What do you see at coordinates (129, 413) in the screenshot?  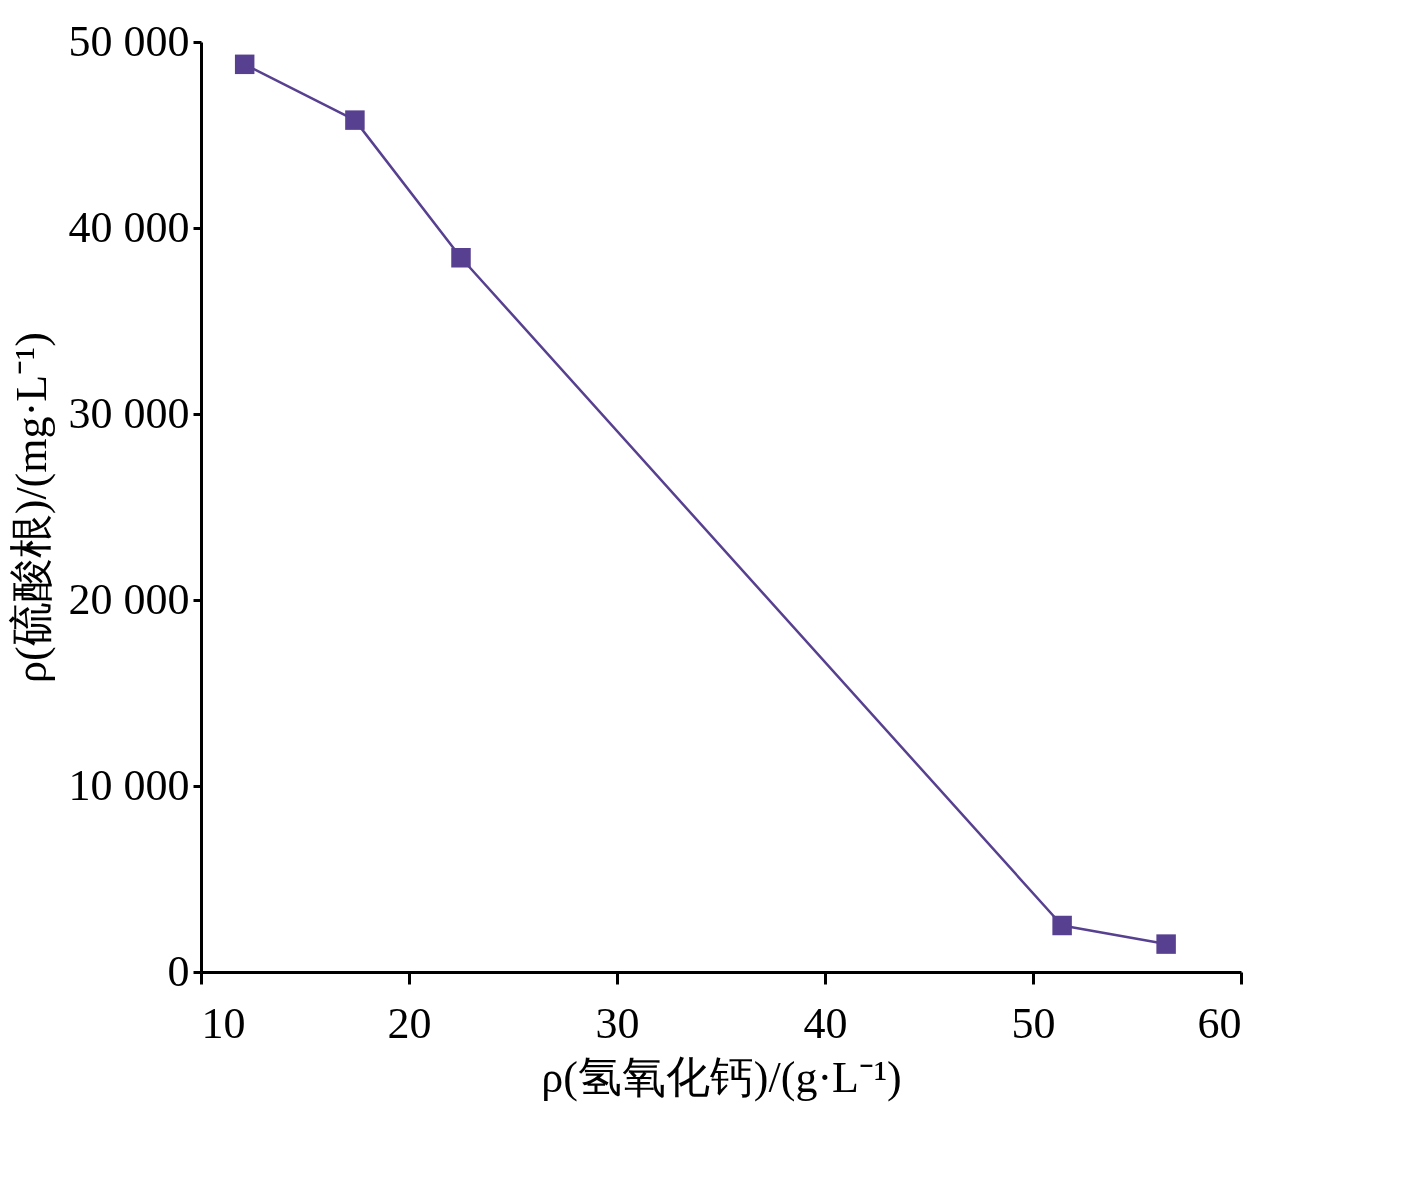 I see `y-tick-label: 30 000` at bounding box center [129, 413].